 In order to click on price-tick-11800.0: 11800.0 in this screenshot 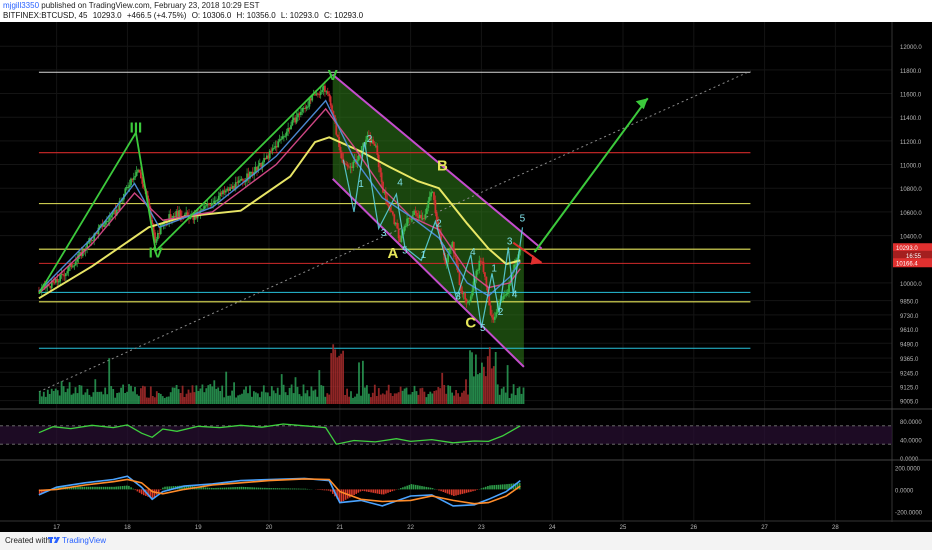, I will do `click(911, 72)`.